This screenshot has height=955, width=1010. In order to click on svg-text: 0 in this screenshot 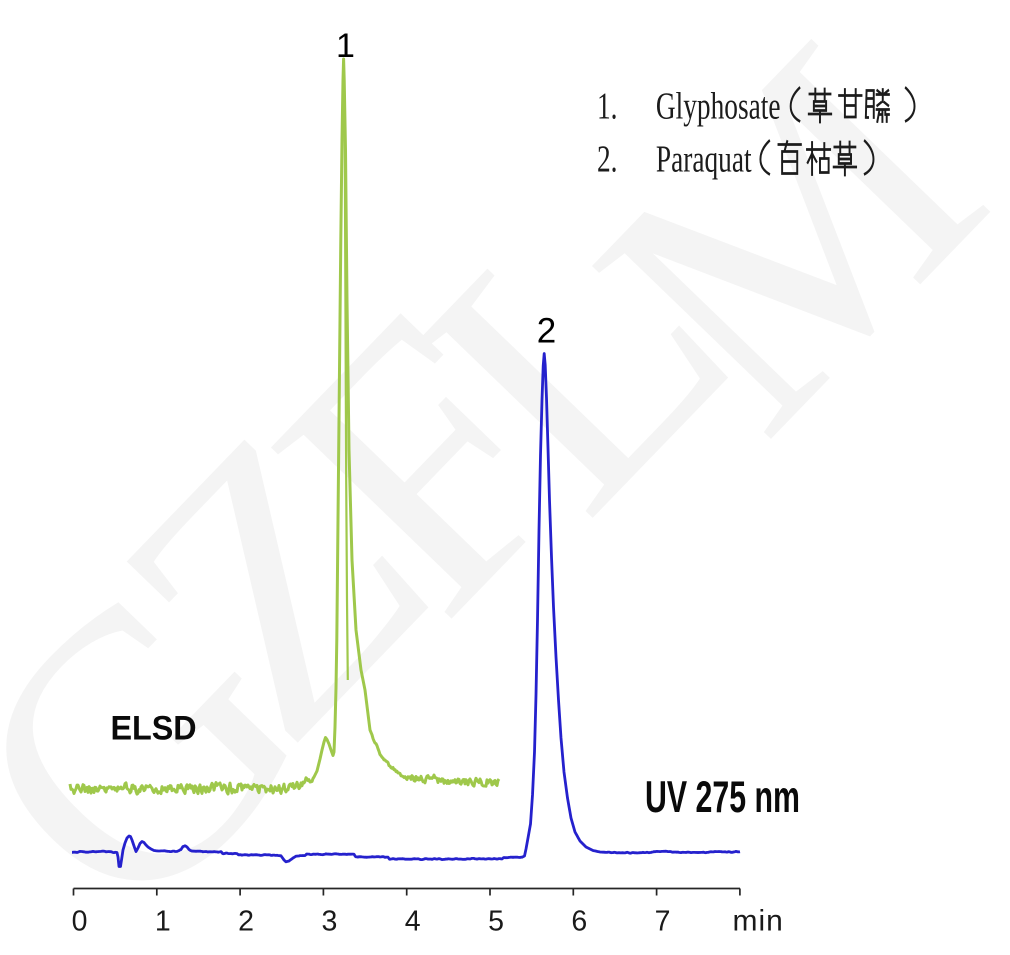, I will do `click(80, 922)`.